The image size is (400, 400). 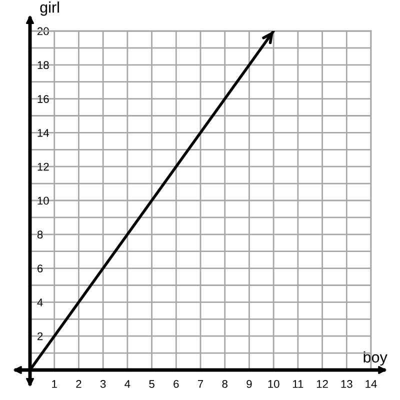 What do you see at coordinates (54, 384) in the screenshot?
I see `x-tick-label: 1` at bounding box center [54, 384].